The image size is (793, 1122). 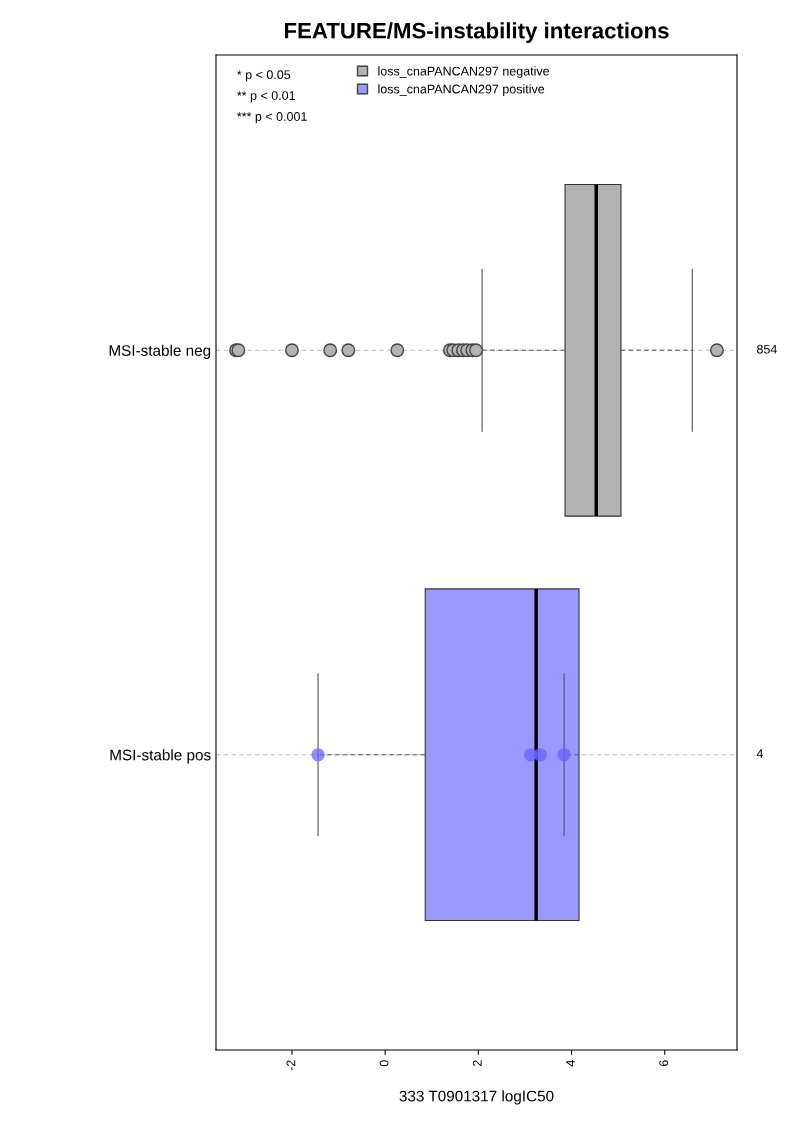 What do you see at coordinates (461, 90) in the screenshot?
I see `legend-label: loss_cnaPANCAN297 positive` at bounding box center [461, 90].